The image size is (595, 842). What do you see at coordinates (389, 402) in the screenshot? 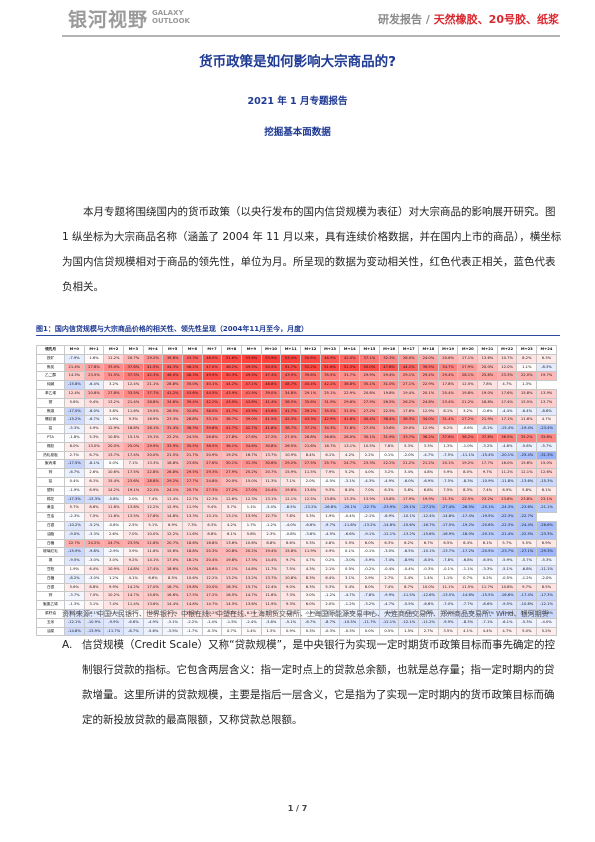
I see `heatmap-cell: 26.5%` at bounding box center [389, 402].